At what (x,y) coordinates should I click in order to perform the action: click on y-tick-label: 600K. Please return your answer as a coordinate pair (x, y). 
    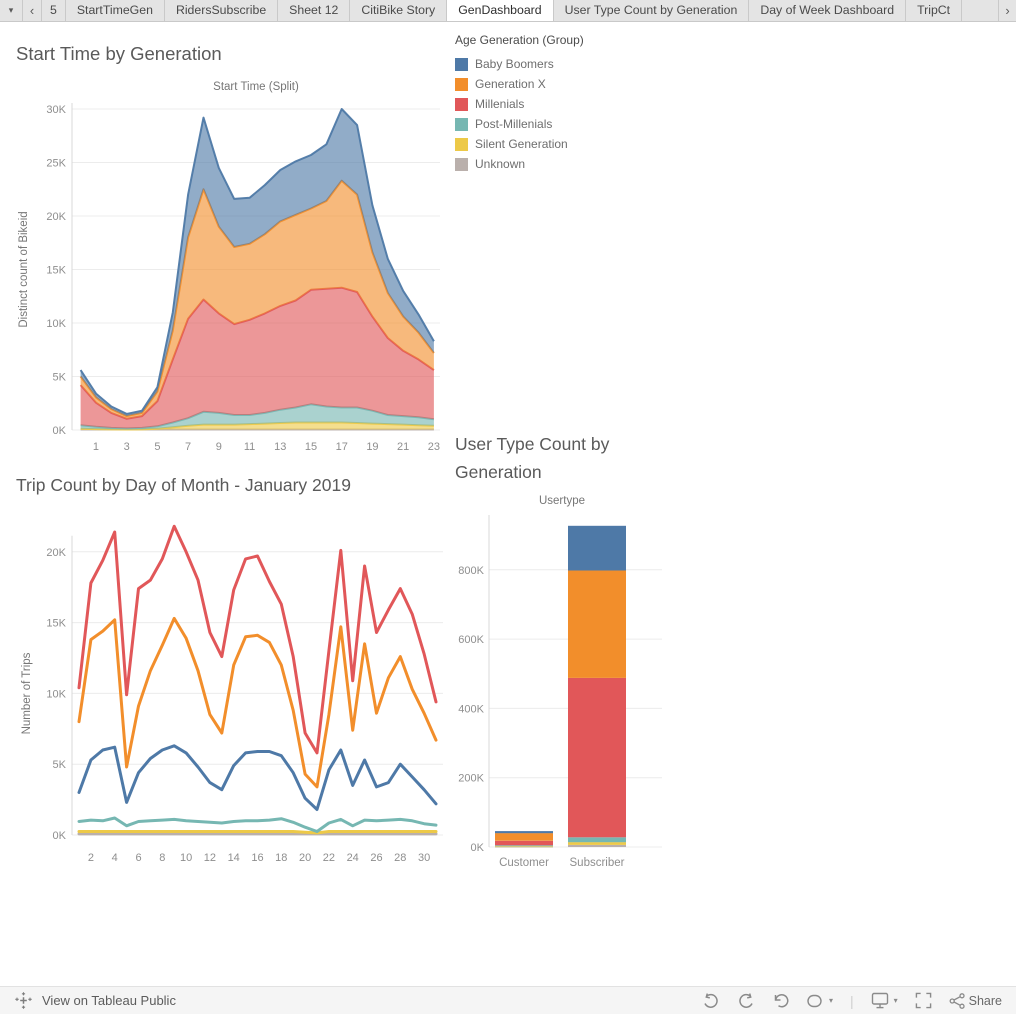
    Looking at the image, I should click on (471, 640).